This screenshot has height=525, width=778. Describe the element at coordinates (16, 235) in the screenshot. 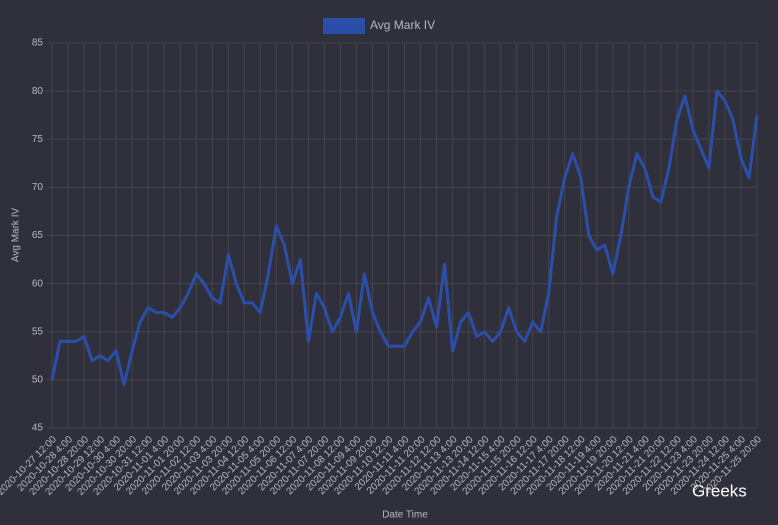

I see `y-axis-title: Avg Mark IV` at that location.